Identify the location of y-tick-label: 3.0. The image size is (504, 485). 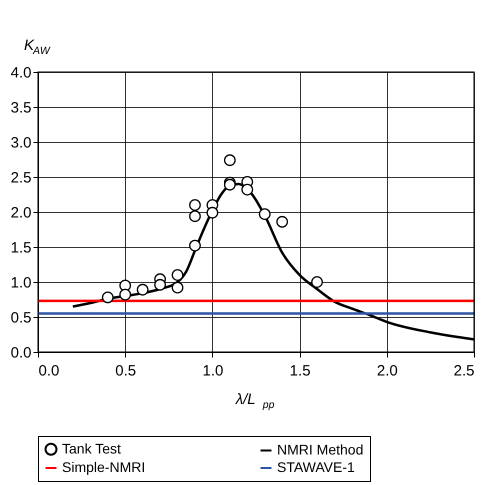
(21, 143).